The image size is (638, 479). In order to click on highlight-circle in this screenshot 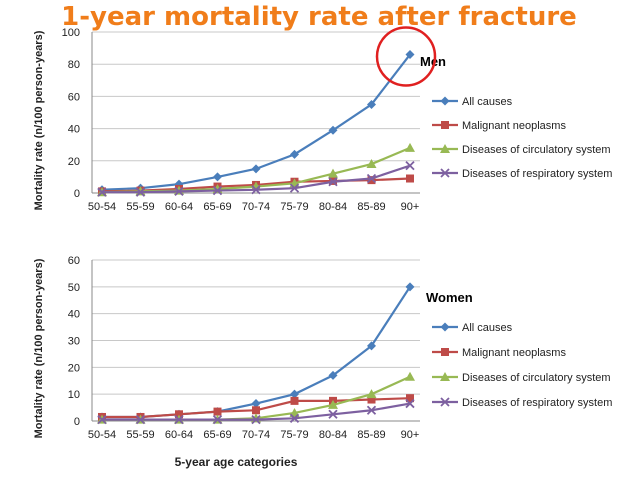, I will do `click(406, 56)`.